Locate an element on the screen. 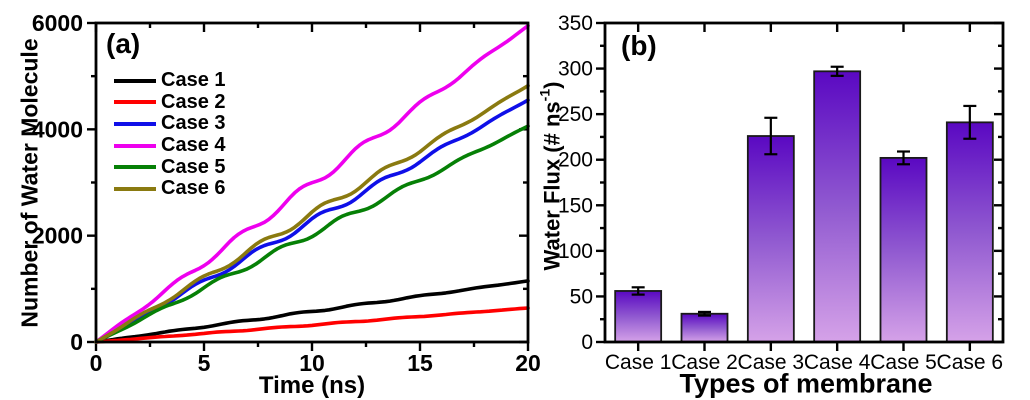 The width and height of the screenshot is (1030, 400). legend-item-case-3: Case 3 is located at coordinates (170, 124).